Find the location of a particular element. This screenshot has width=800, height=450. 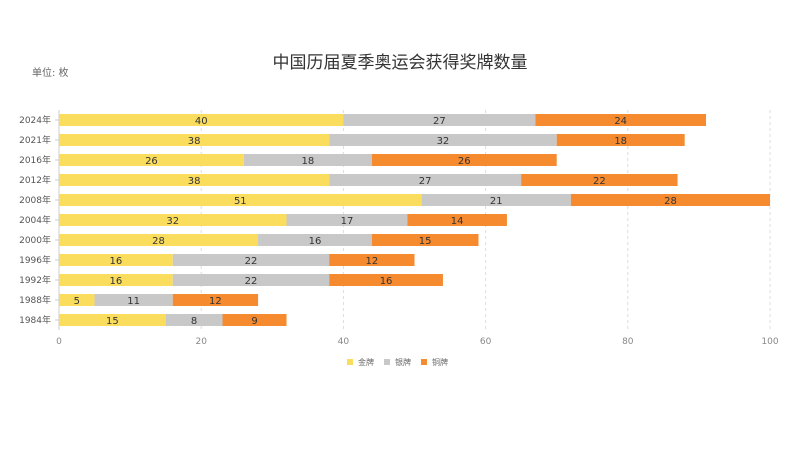

category-label: 2000年 is located at coordinates (35, 240).